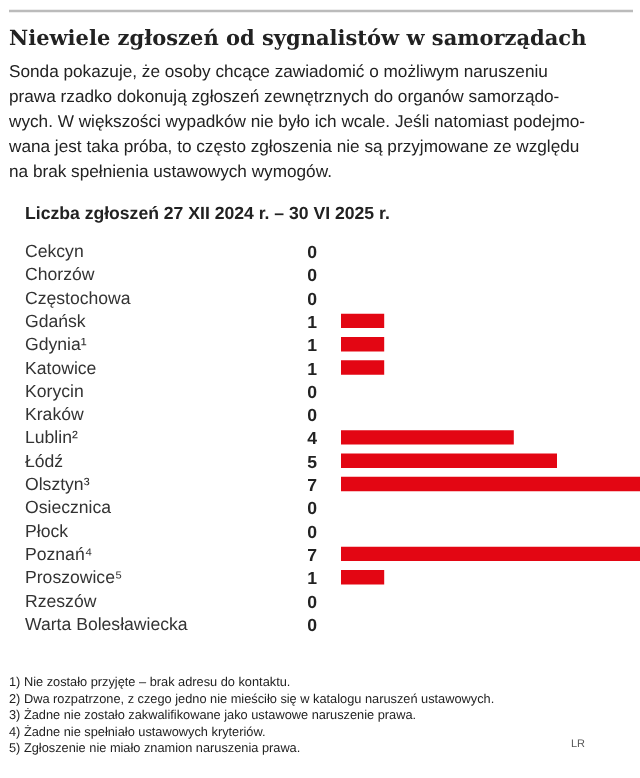 Image resolution: width=640 pixels, height=778 pixels. What do you see at coordinates (56, 320) in the screenshot?
I see `y-tick-label: Gdańsk` at bounding box center [56, 320].